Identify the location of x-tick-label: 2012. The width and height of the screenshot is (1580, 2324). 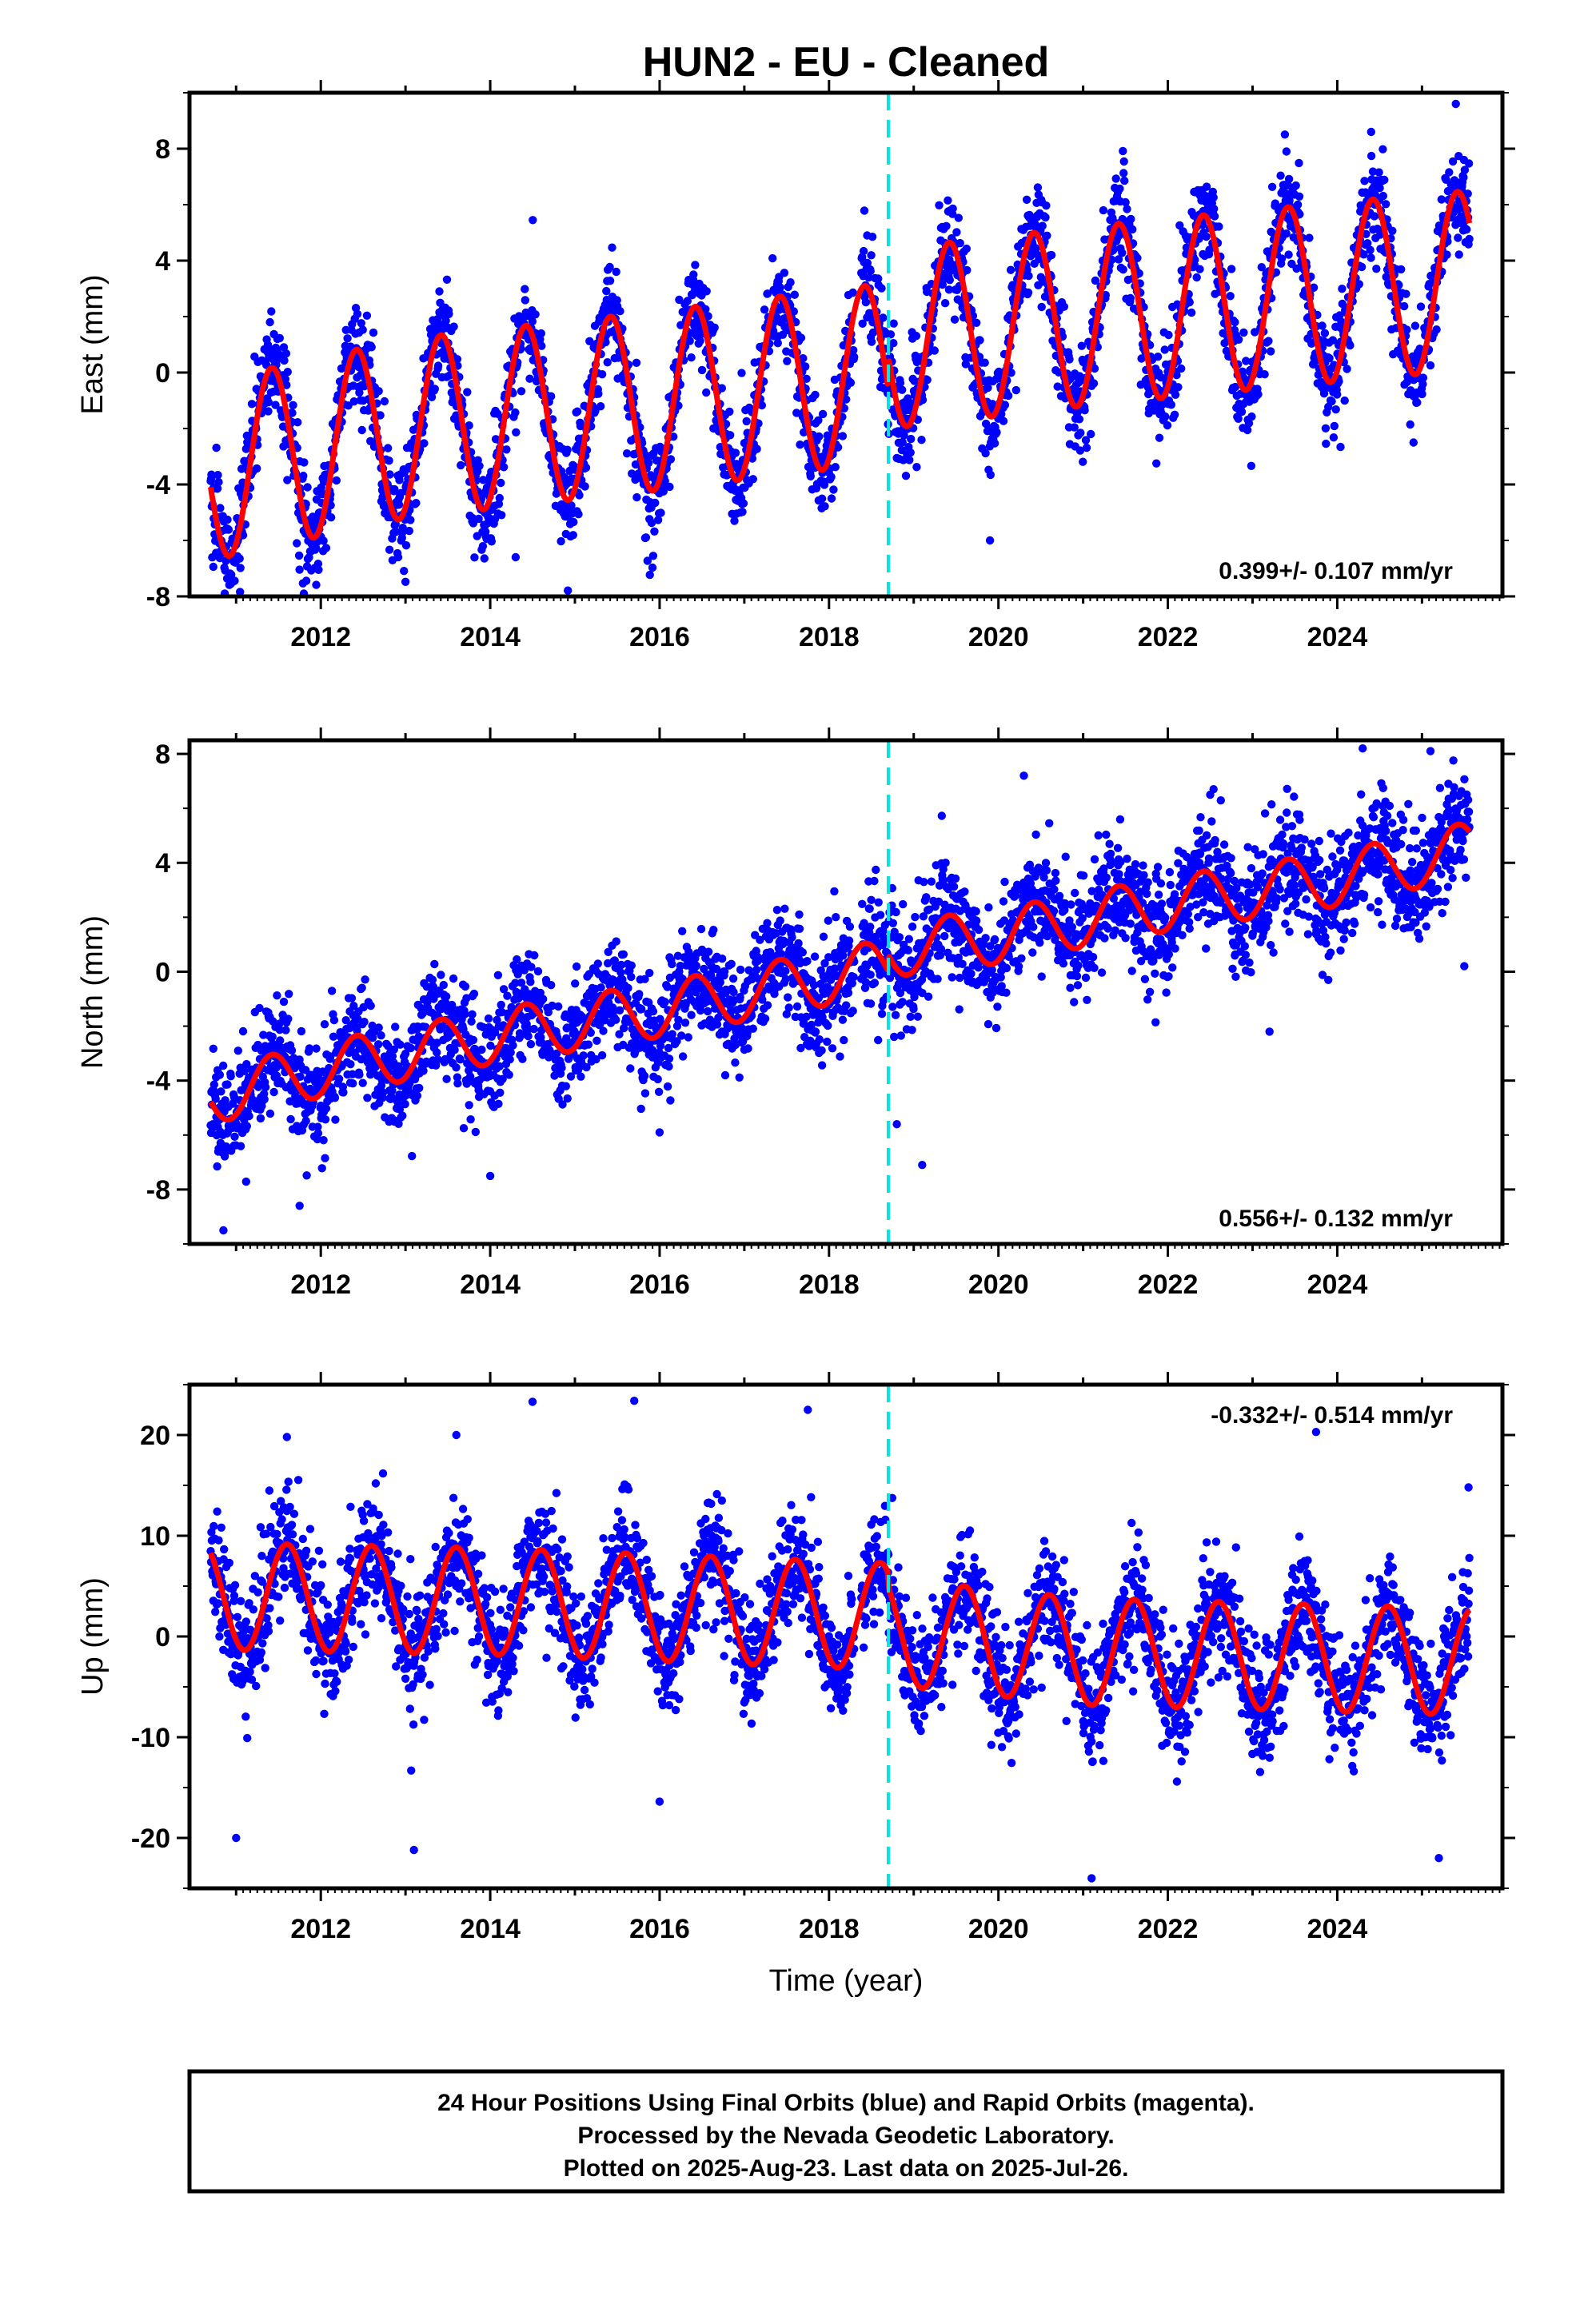
(320, 637).